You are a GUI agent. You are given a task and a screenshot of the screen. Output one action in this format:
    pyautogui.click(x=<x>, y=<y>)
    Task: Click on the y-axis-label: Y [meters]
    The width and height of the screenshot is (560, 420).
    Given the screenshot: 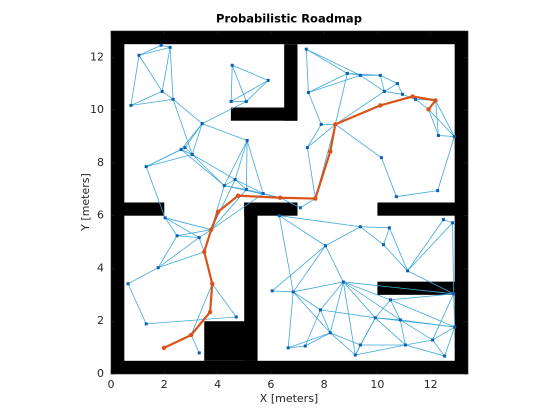 What is the action you would take?
    pyautogui.click(x=85, y=202)
    